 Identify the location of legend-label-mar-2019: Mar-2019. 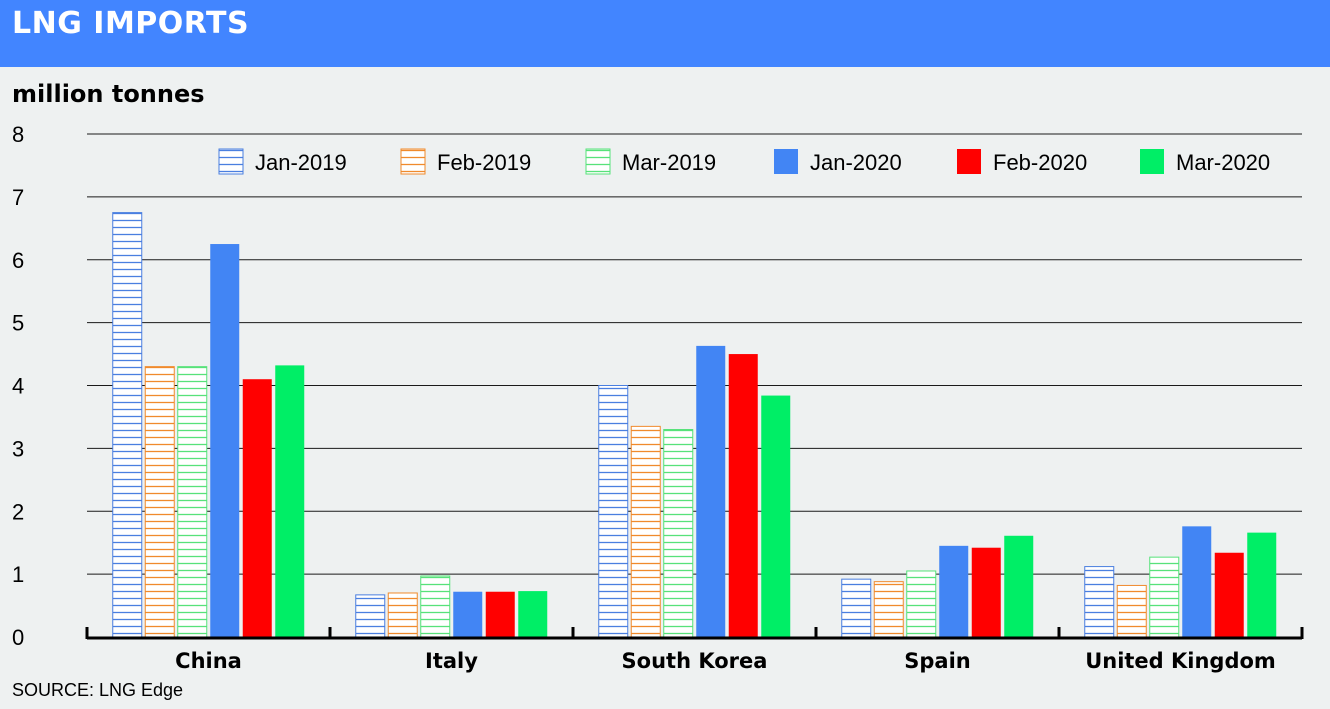
(669, 162).